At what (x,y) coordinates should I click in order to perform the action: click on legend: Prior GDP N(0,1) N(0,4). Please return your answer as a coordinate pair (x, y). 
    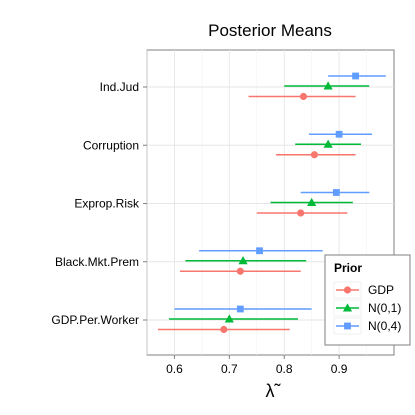
    Looking at the image, I should click on (367, 300).